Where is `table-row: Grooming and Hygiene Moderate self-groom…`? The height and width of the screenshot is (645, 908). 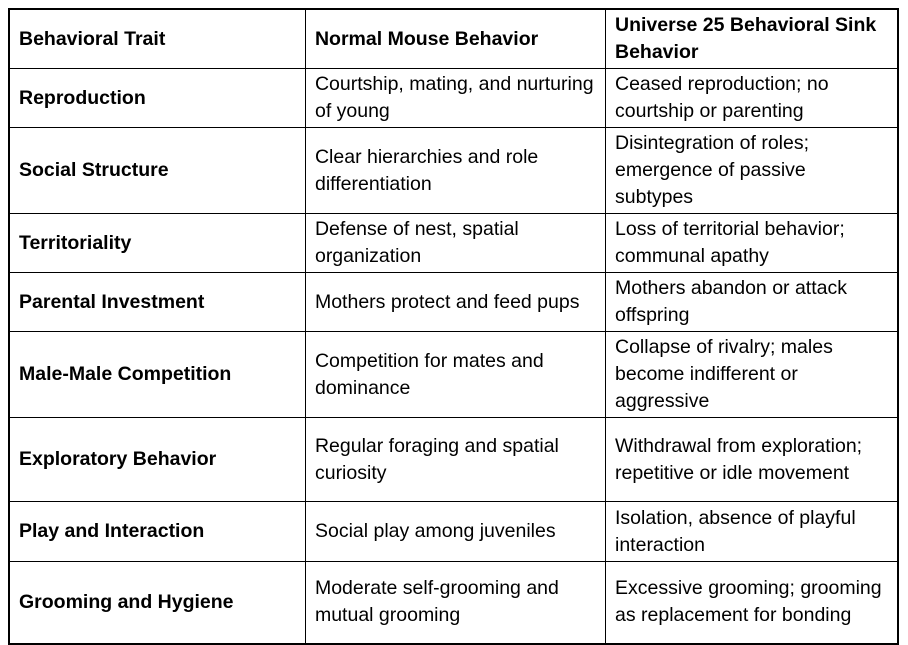
table-row: Grooming and Hygiene Moderate self-groom… is located at coordinates (453, 602).